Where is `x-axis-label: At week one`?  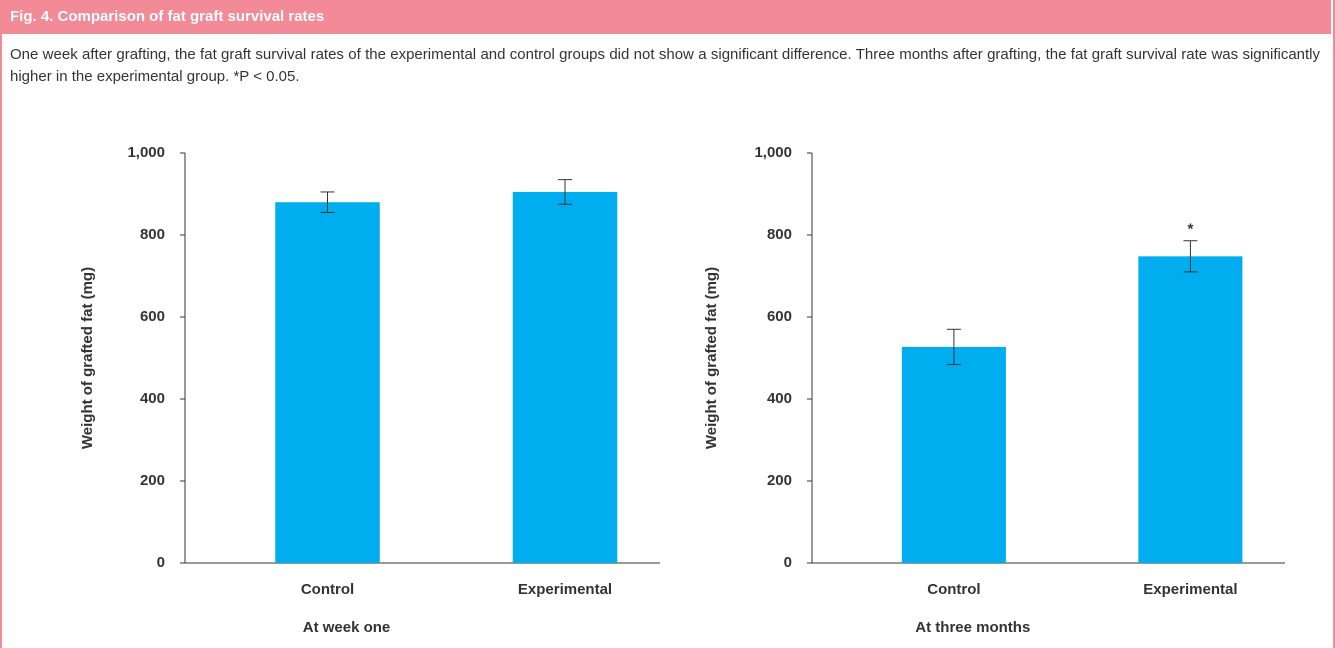 x-axis-label: At week one is located at coordinates (347, 627).